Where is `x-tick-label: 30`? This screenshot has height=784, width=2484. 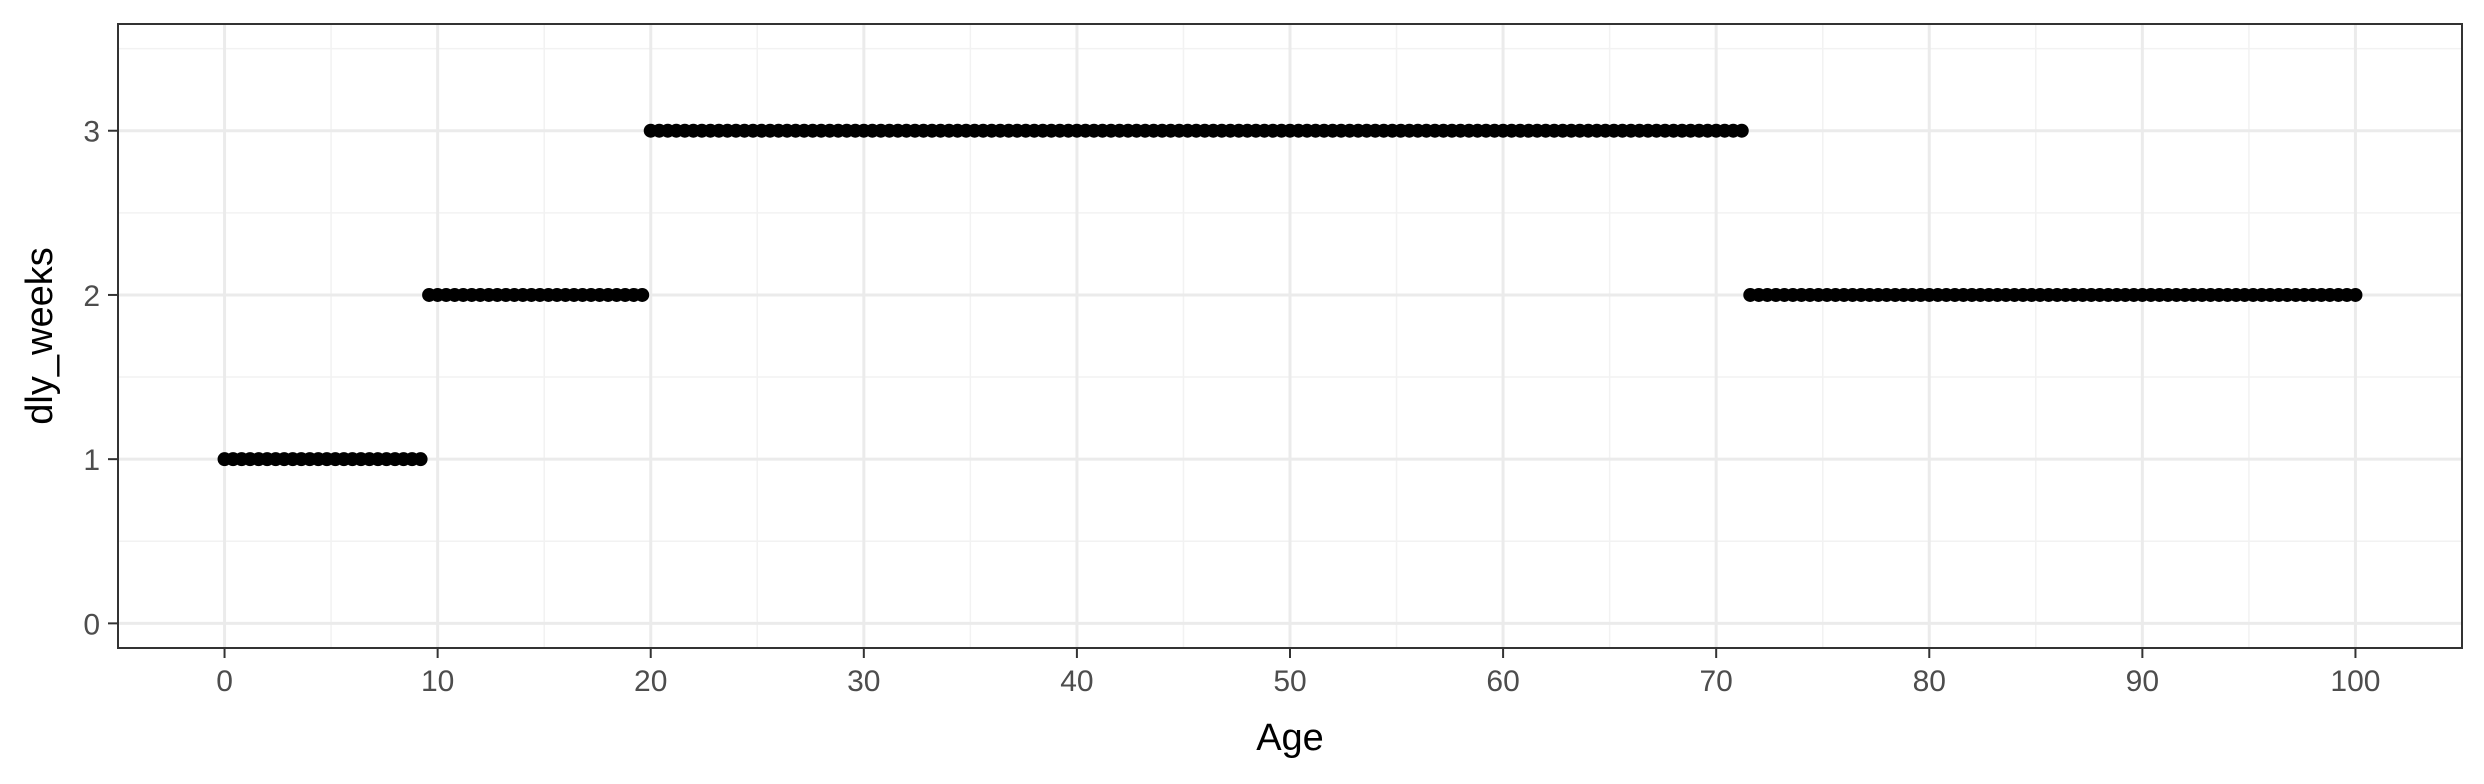
x-tick-label: 30 is located at coordinates (863, 681).